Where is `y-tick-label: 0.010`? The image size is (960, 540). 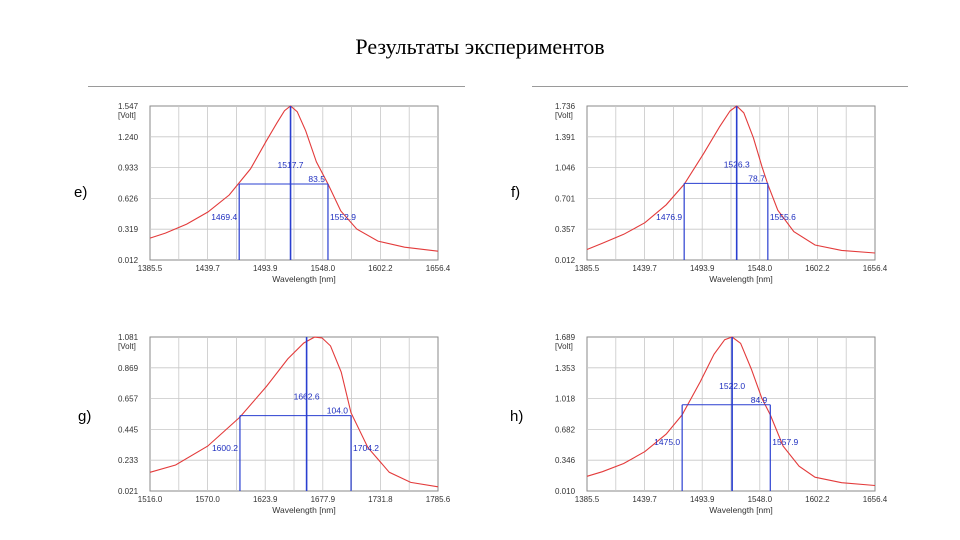
y-tick-label: 0.010 is located at coordinates (565, 491).